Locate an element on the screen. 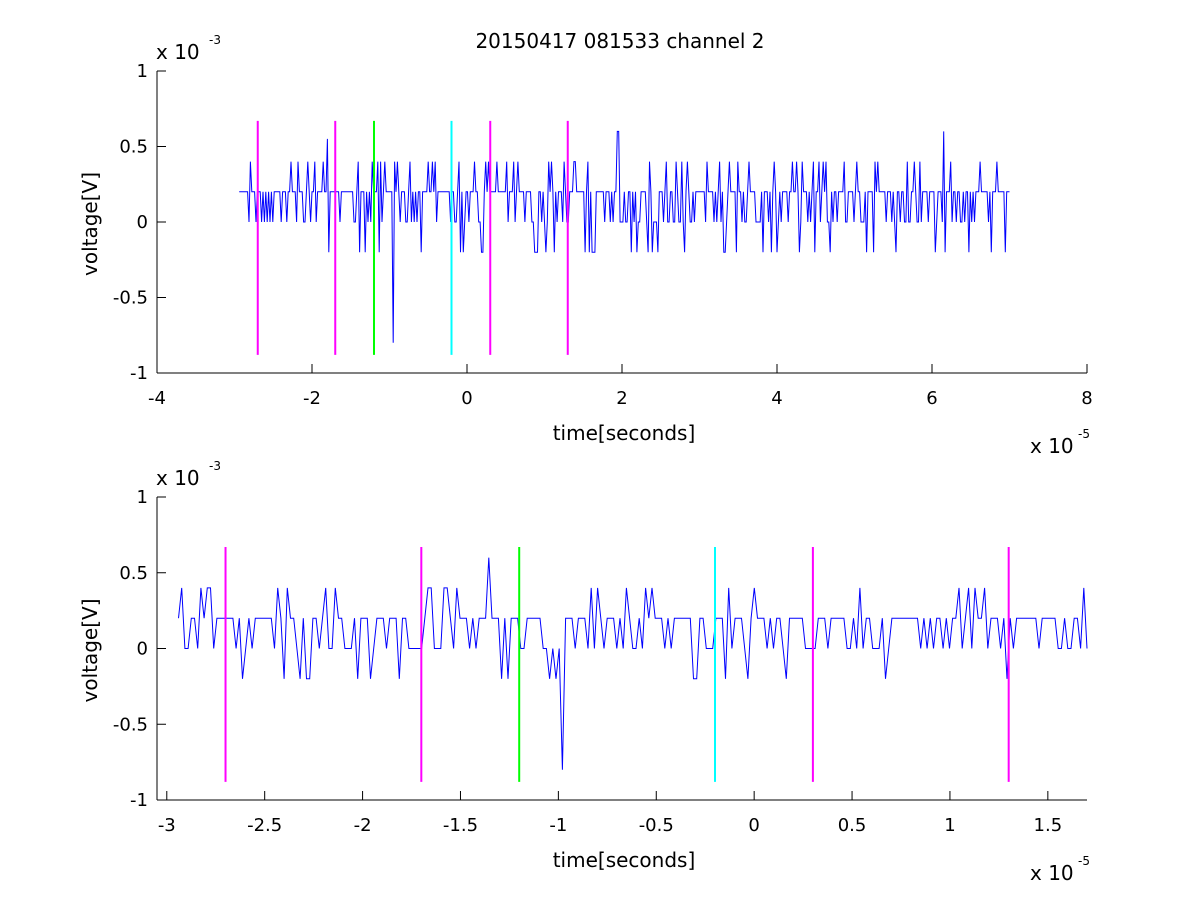 Image resolution: width=1200 pixels, height=901 pixels. x-tick-label: 0.5 is located at coordinates (852, 825).